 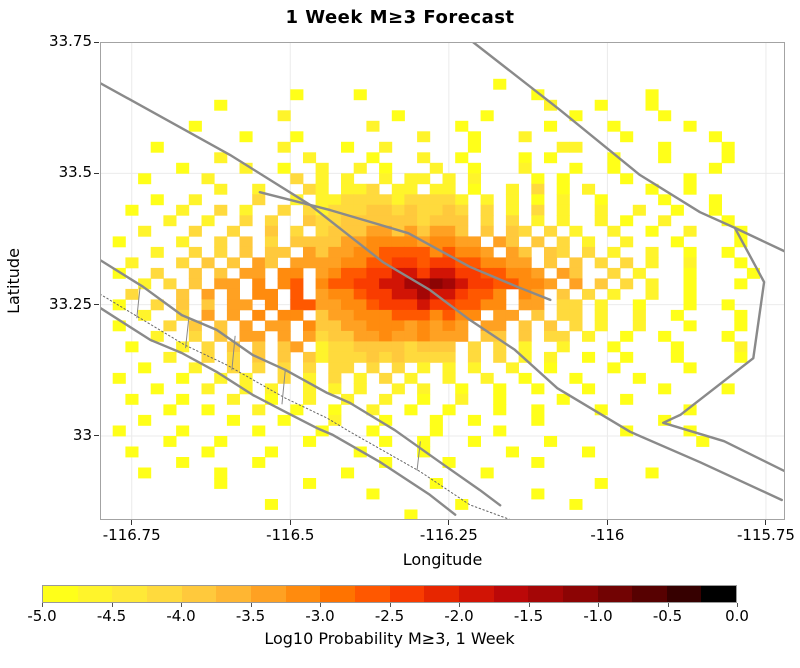 I want to click on colorbar, so click(x=389, y=594).